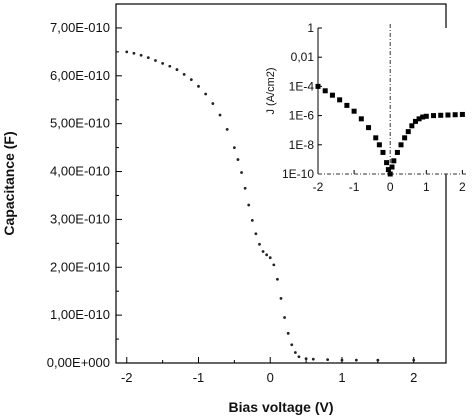 This screenshot has width=474, height=416. I want to click on inset-x-tick-label: 0, so click(390, 187).